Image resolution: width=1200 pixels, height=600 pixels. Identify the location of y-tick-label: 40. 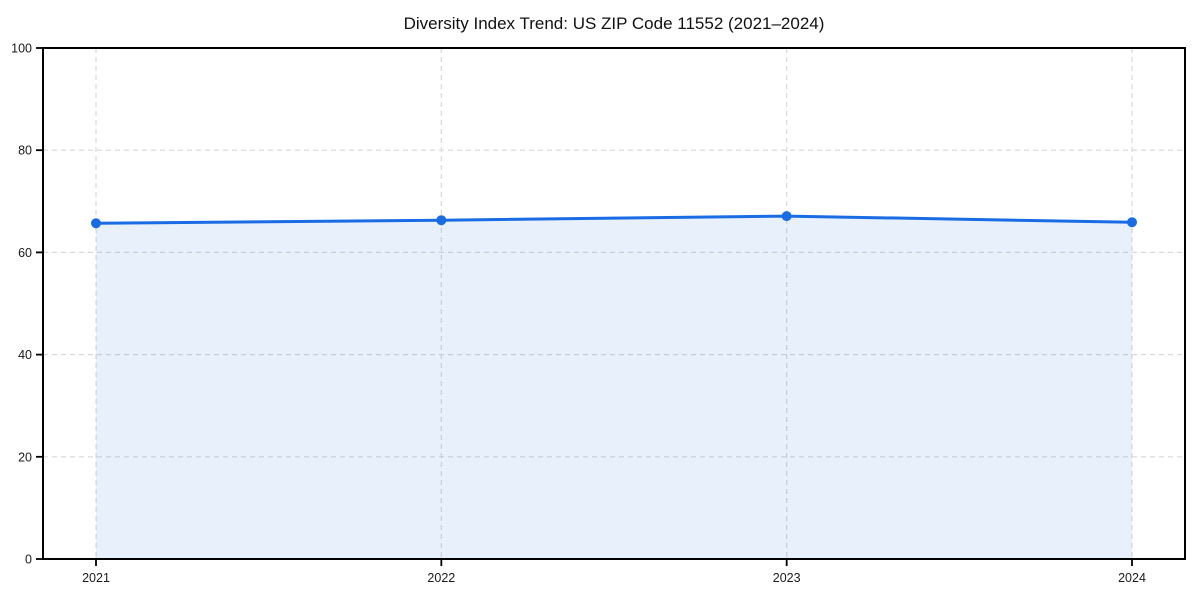
(25, 355).